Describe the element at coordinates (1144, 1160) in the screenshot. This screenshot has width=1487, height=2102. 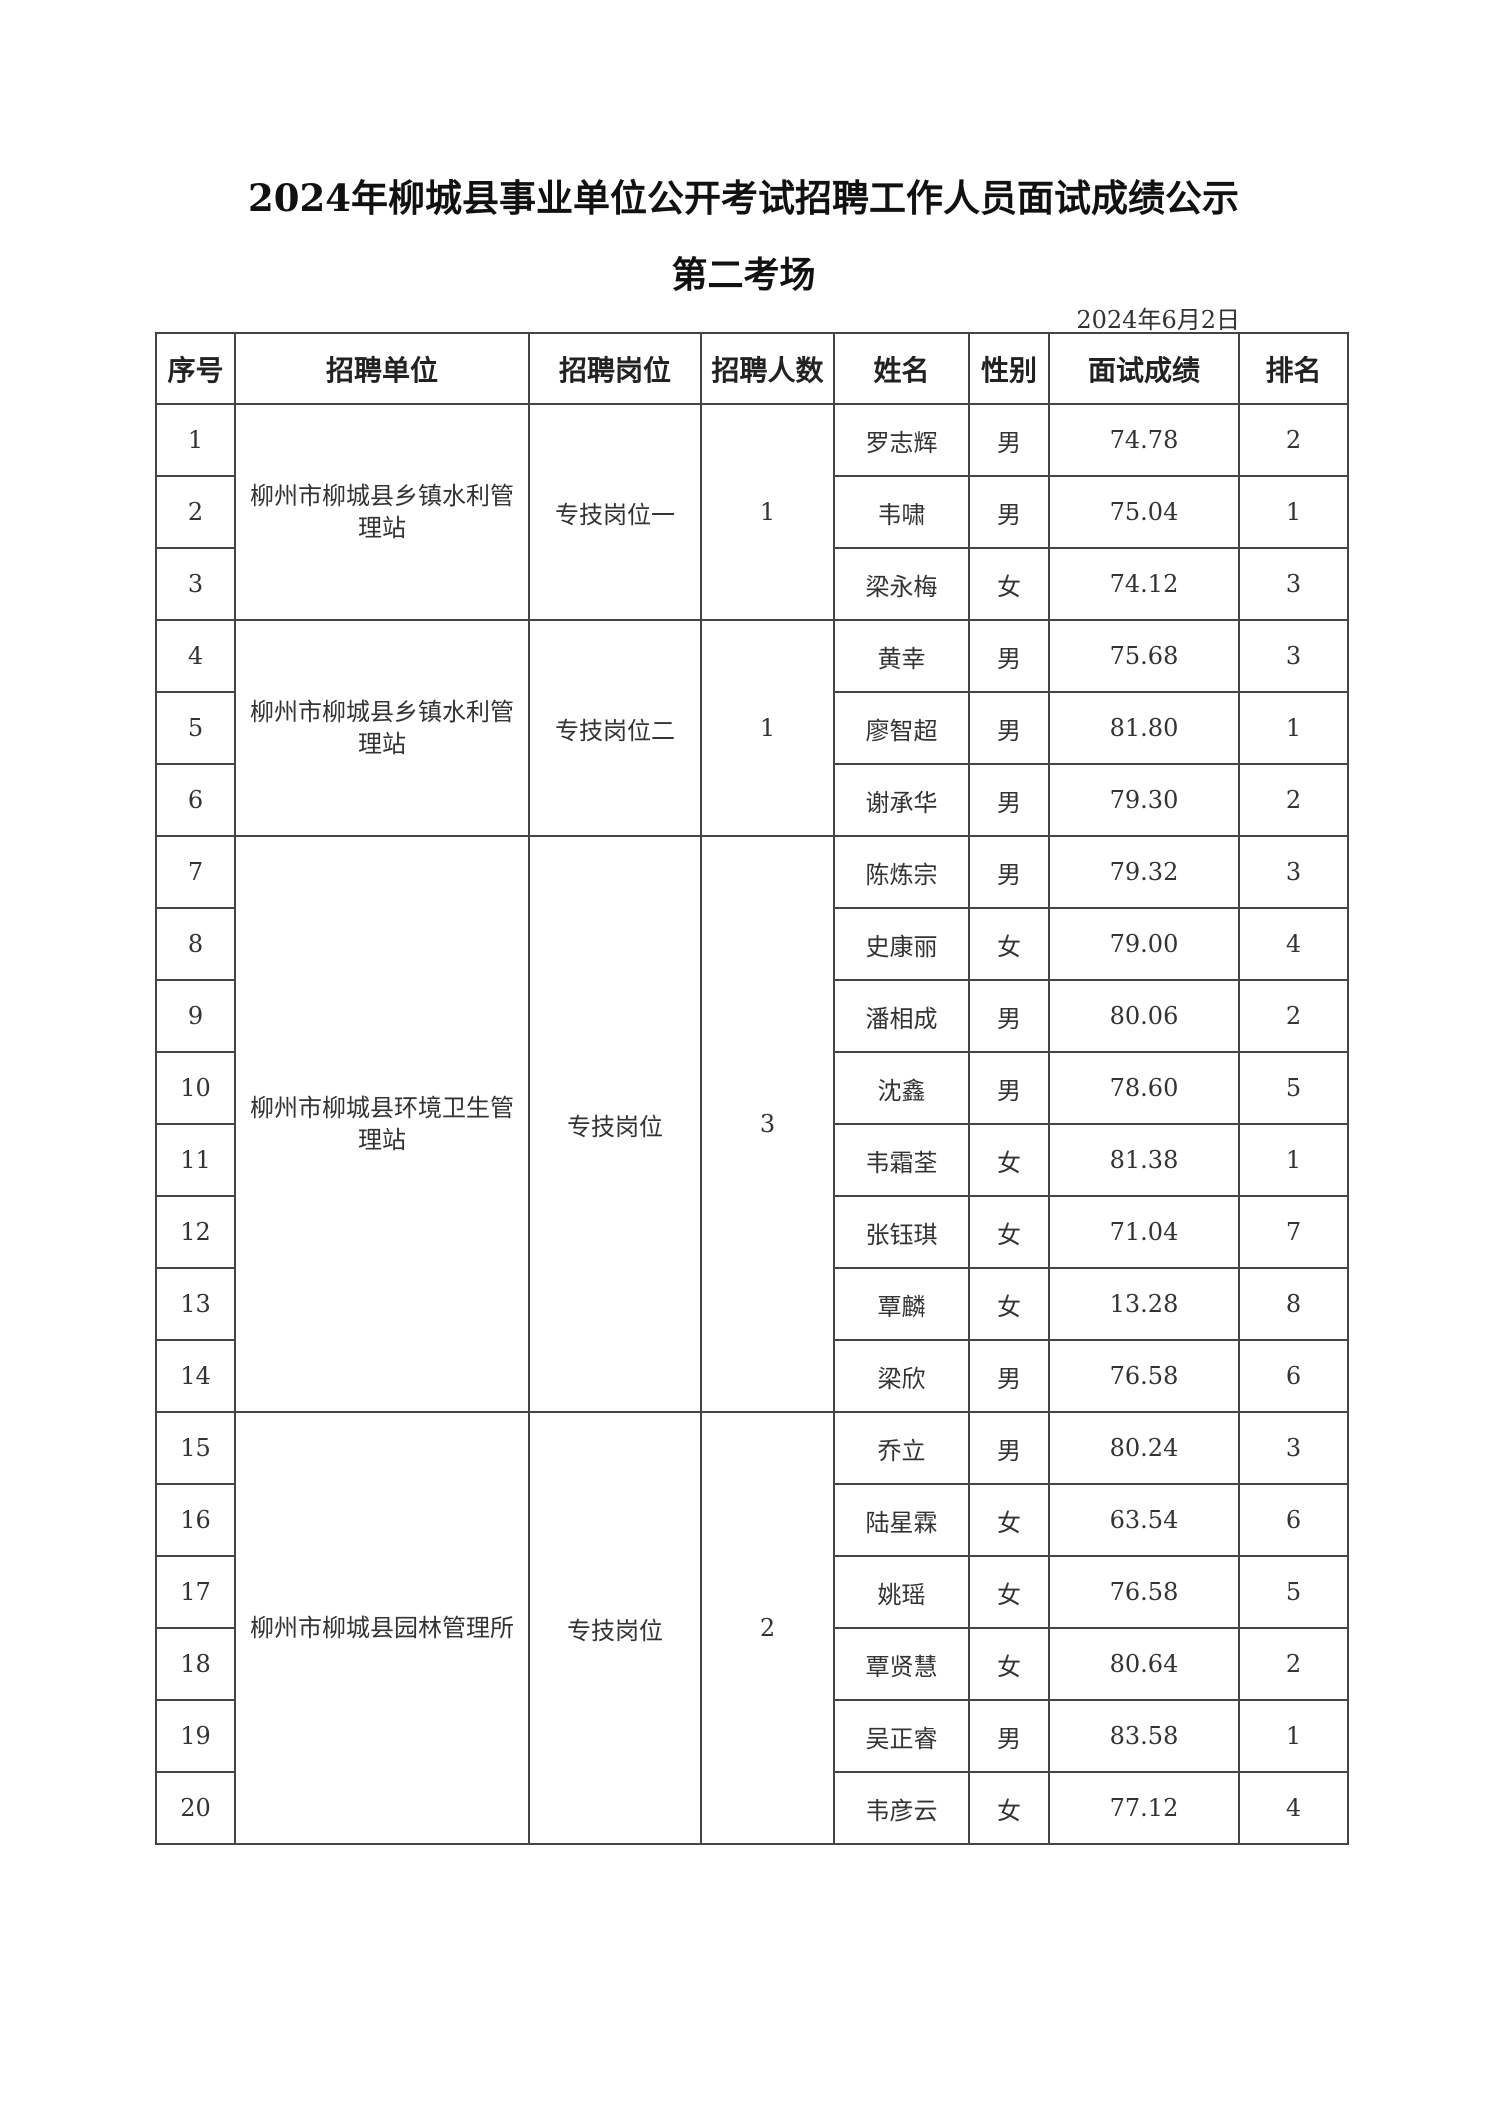
I see `cell-score: 81.38` at that location.